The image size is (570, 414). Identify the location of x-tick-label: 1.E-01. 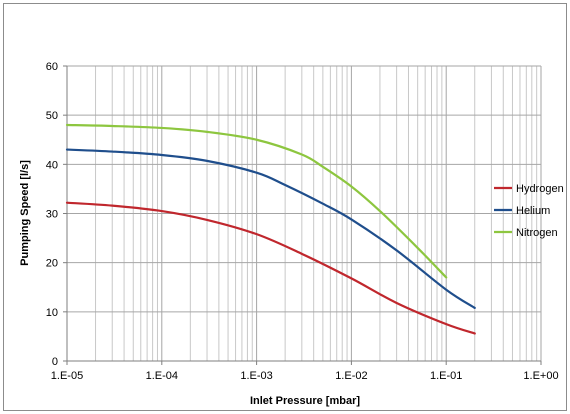
(446, 376).